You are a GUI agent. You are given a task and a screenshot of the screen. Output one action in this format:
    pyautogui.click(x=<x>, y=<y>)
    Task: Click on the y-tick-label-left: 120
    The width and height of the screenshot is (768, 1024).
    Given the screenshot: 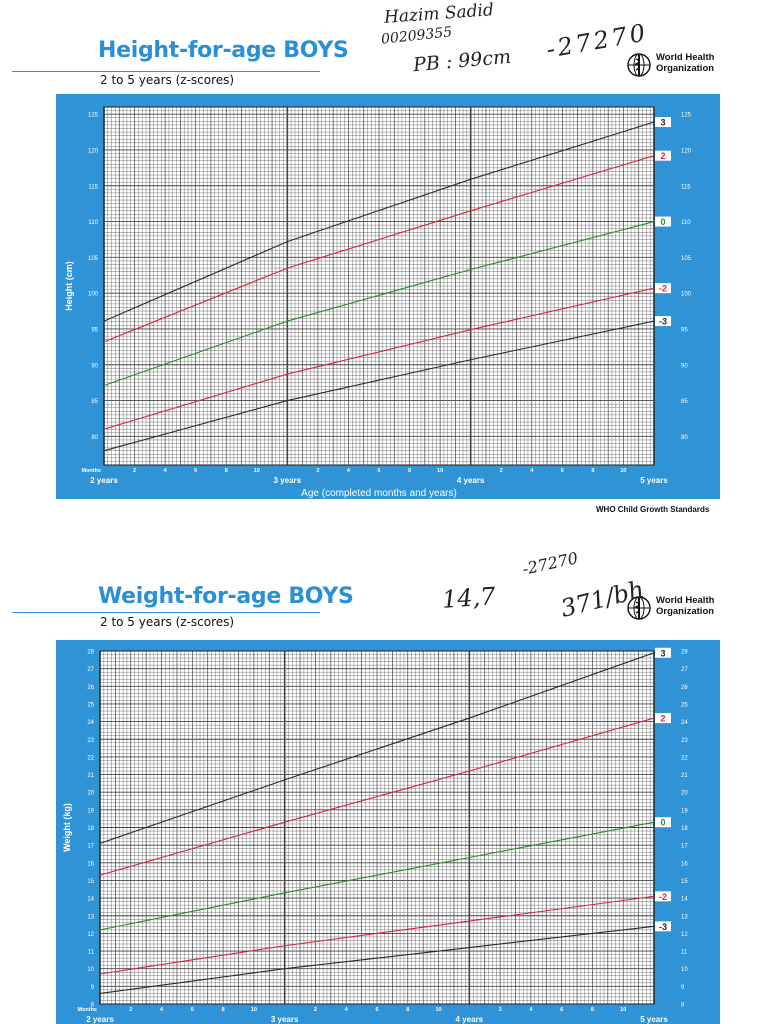 What is the action you would take?
    pyautogui.click(x=93, y=151)
    